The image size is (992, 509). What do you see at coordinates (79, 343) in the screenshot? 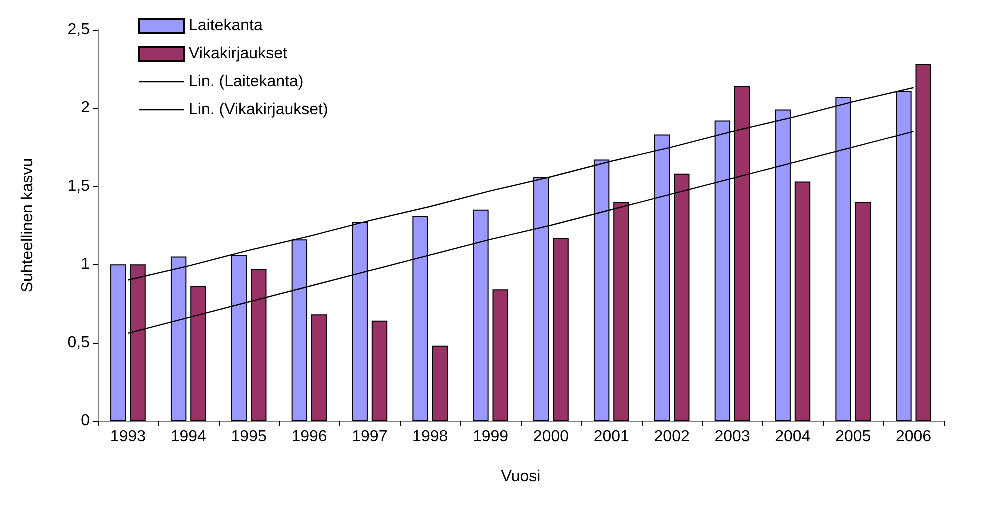
I see `y-tick-label: 0,5` at bounding box center [79, 343].